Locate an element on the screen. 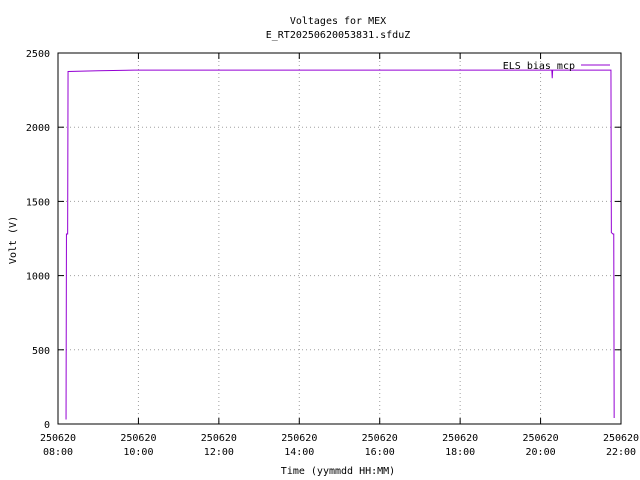 This screenshot has width=640, height=480. chart-subtitle: E_RT20250620053831.sfduZ is located at coordinates (338, 35).